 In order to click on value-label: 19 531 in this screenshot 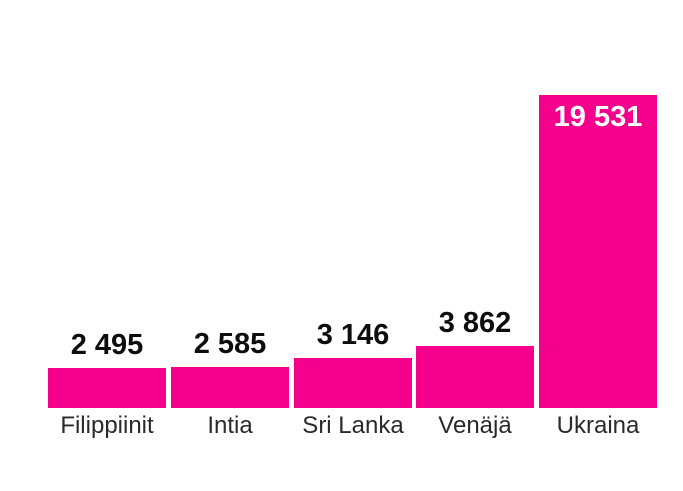, I will do `click(598, 117)`.